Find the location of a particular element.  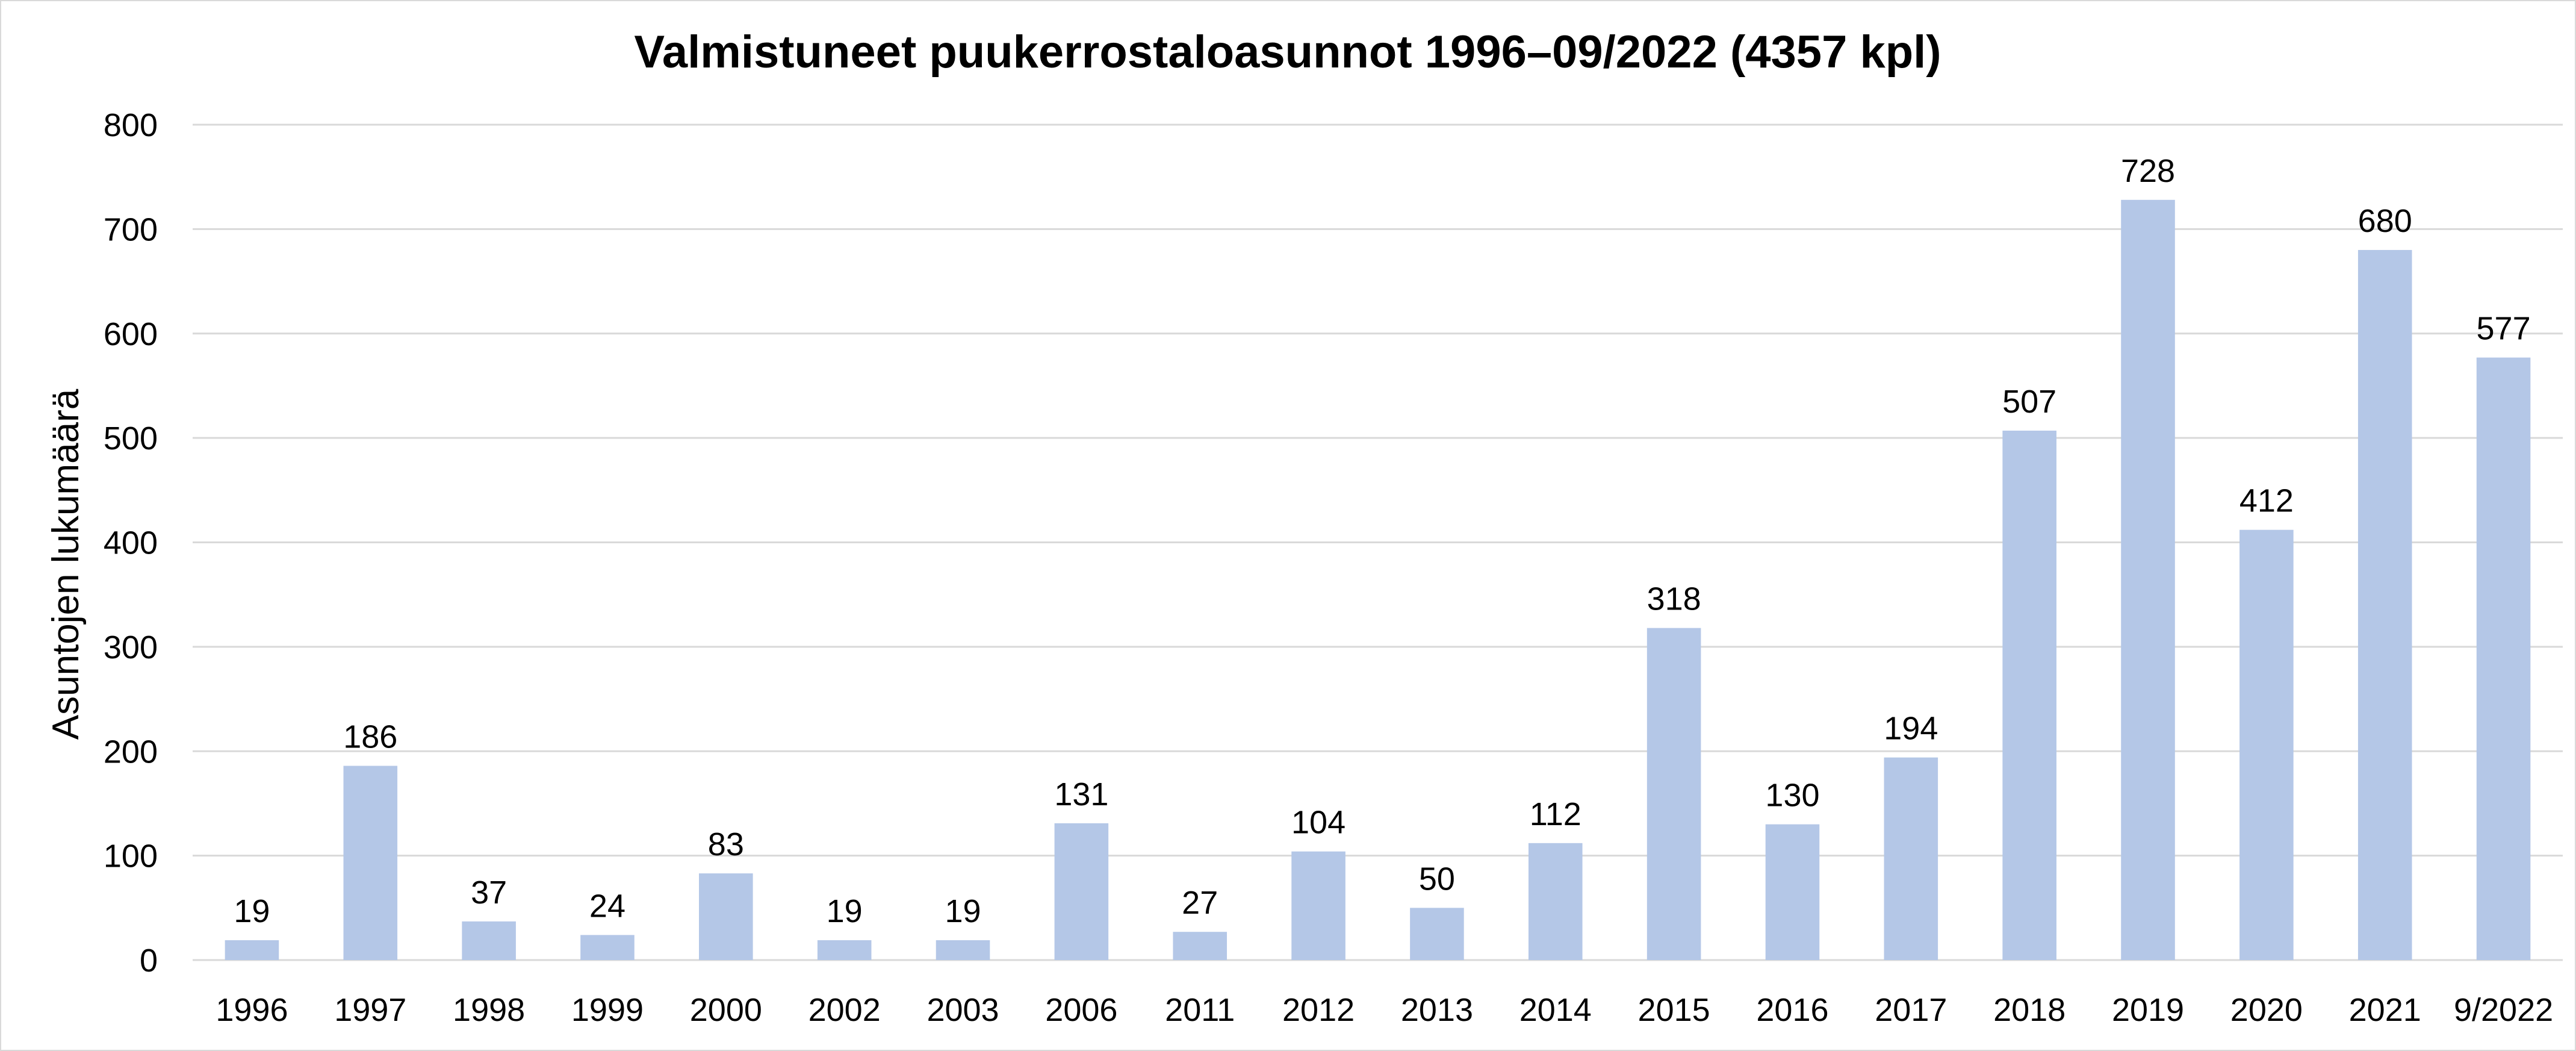

y-tick-labels: 0 100 200 300 400 500 600 700 800 is located at coordinates (131, 543).